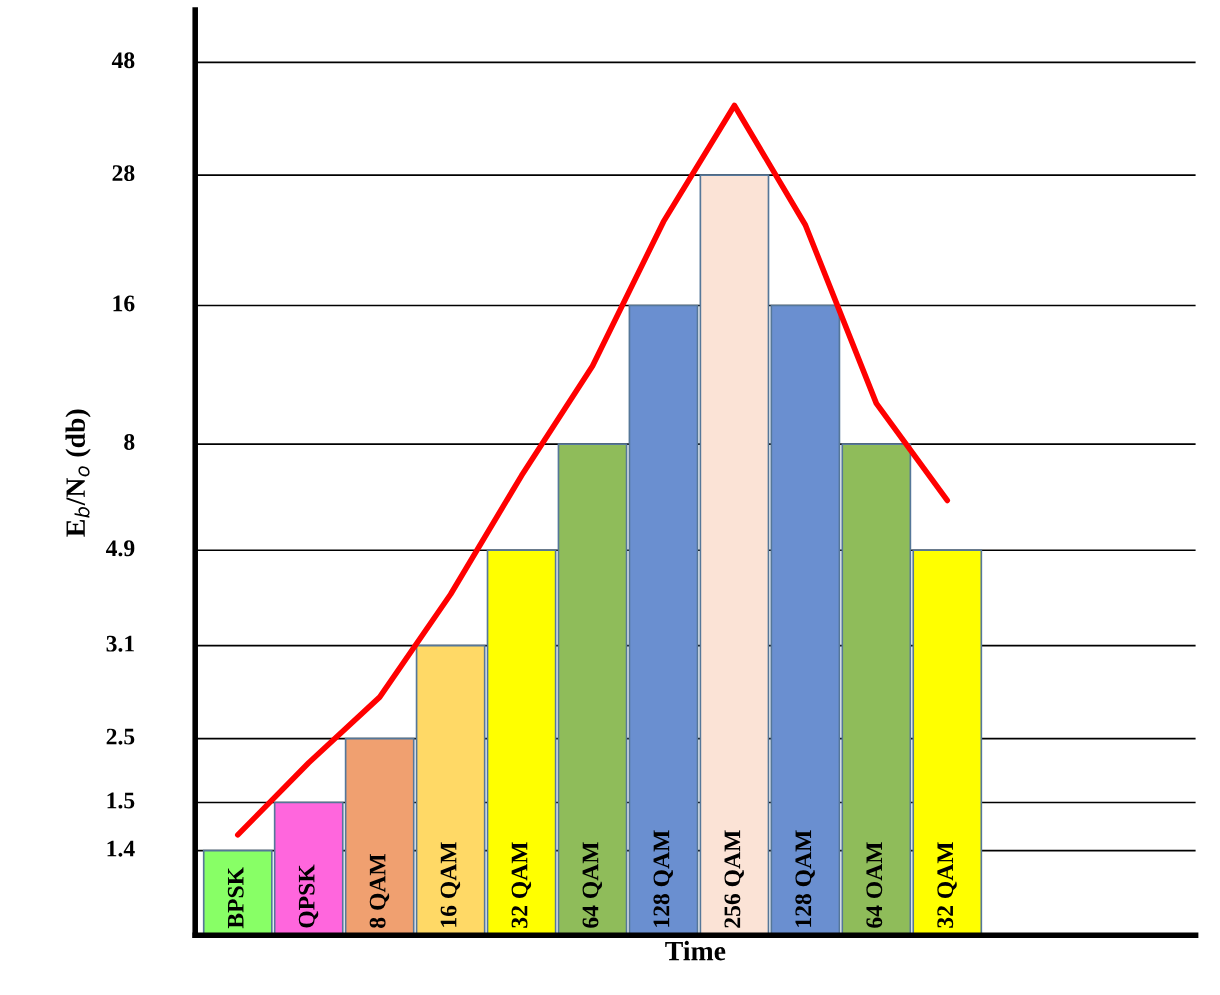 This screenshot has height=995, width=1220. I want to click on x-tick-label: 16 QAM, so click(450, 884).